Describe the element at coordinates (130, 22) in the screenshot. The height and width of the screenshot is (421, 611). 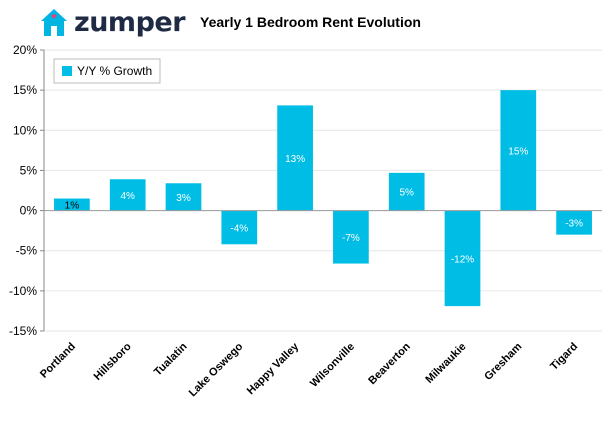
I see `brand-name: zumper` at that location.